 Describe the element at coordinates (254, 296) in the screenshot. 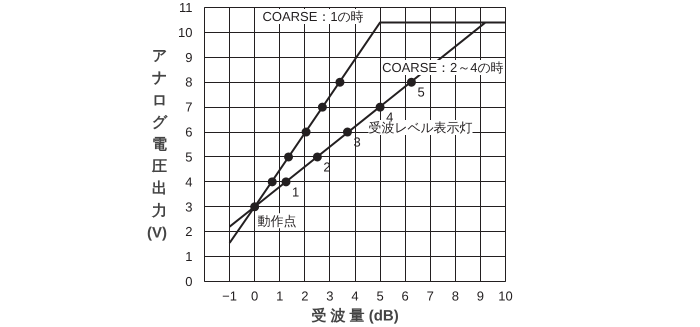

I see `x-tick-label: 0` at that location.